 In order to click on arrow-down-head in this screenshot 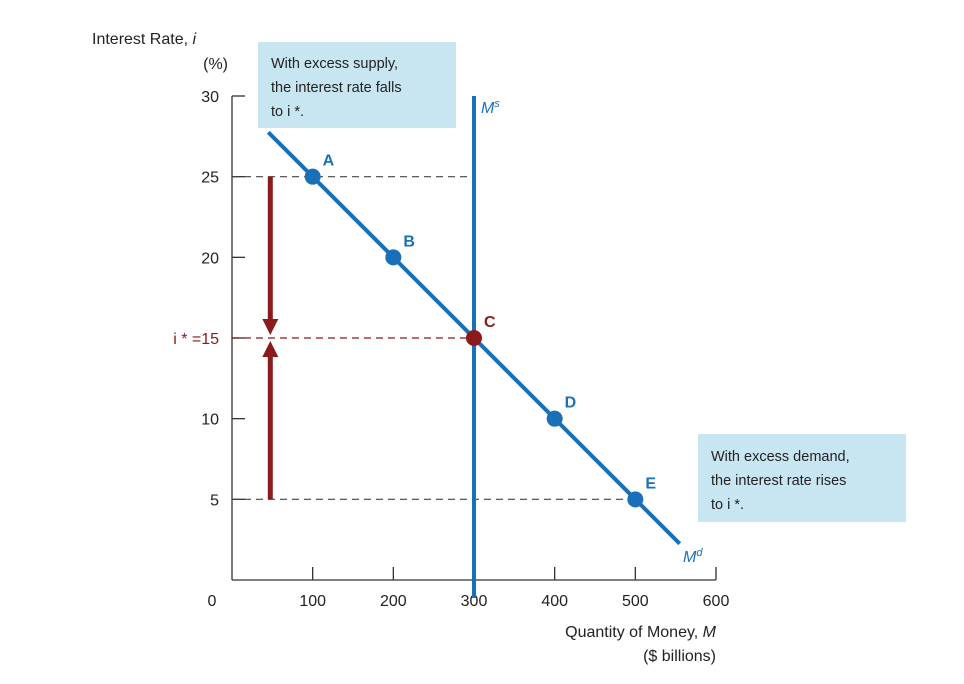, I will do `click(270, 327)`.